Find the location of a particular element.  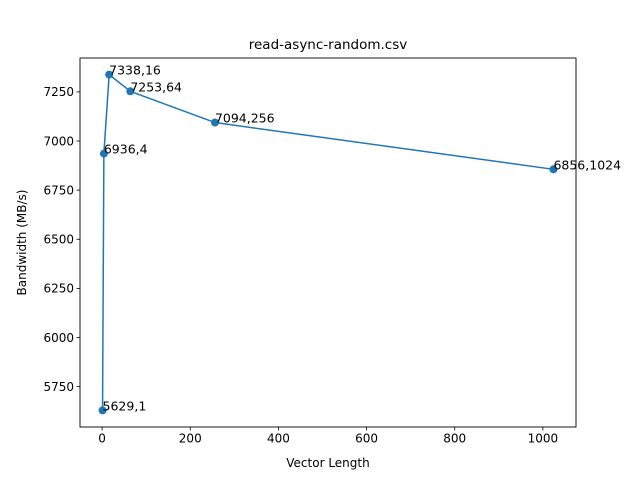

x-tick-label: 200 is located at coordinates (190, 439).